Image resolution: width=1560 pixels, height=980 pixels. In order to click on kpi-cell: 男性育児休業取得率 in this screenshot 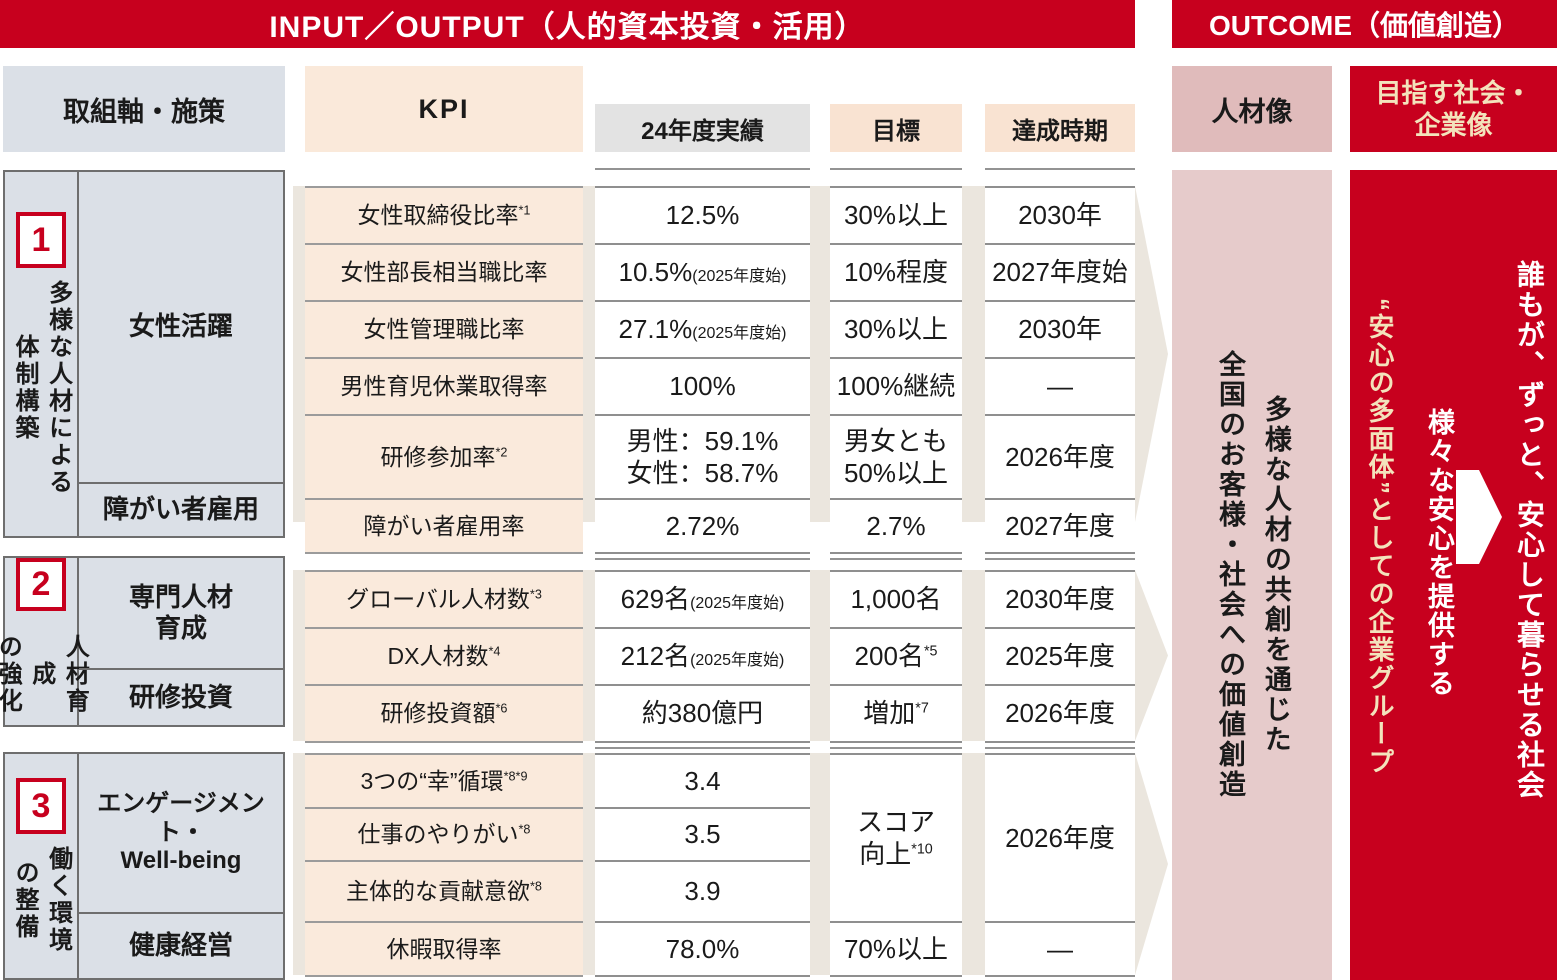, I will do `click(444, 385)`.